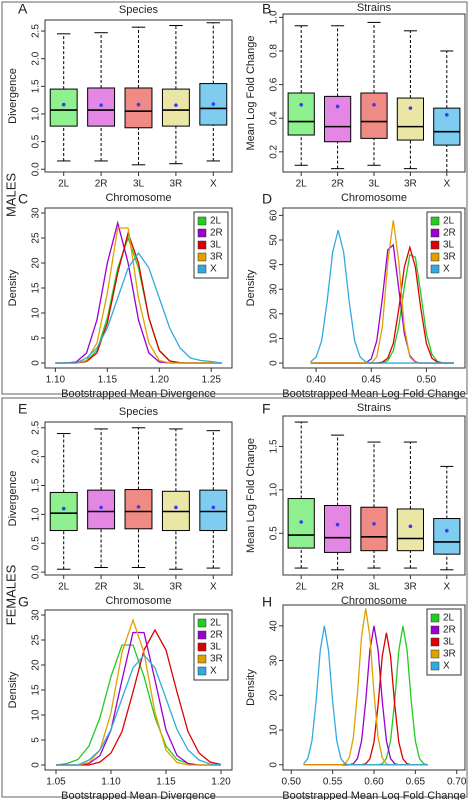 The image size is (470, 800). Describe the element at coordinates (138, 394) in the screenshot. I see `x-axis-label: Bootstrapped Mean Divergence` at that location.